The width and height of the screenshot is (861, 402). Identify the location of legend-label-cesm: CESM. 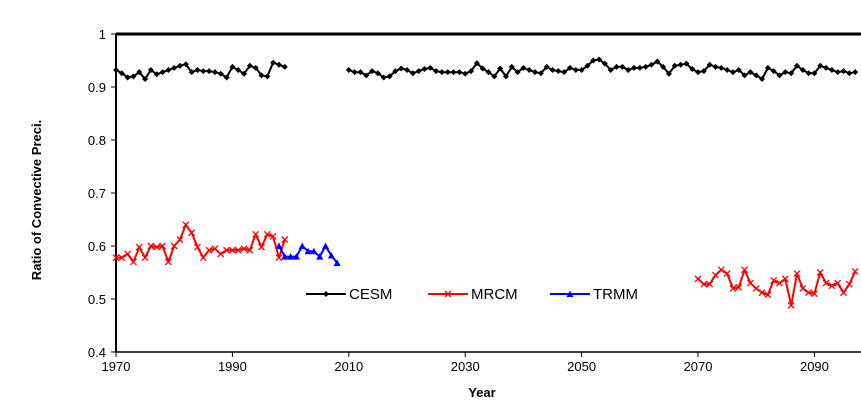
(370, 294).